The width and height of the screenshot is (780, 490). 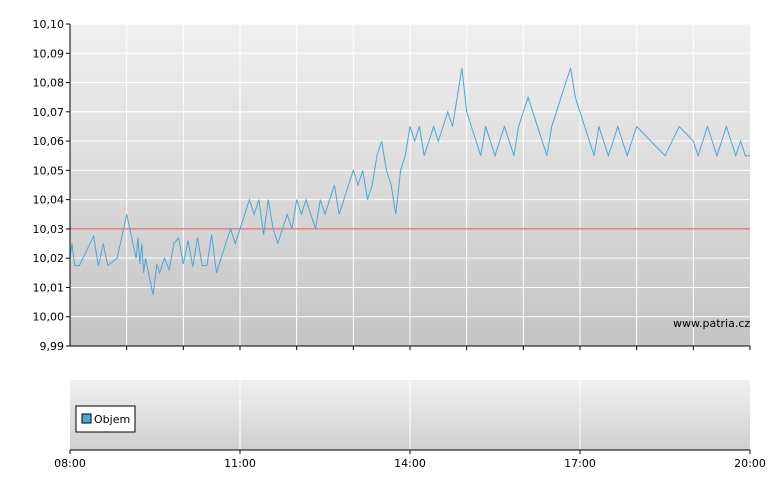 I want to click on volume-x-tick-label: 20:00, so click(x=750, y=463).